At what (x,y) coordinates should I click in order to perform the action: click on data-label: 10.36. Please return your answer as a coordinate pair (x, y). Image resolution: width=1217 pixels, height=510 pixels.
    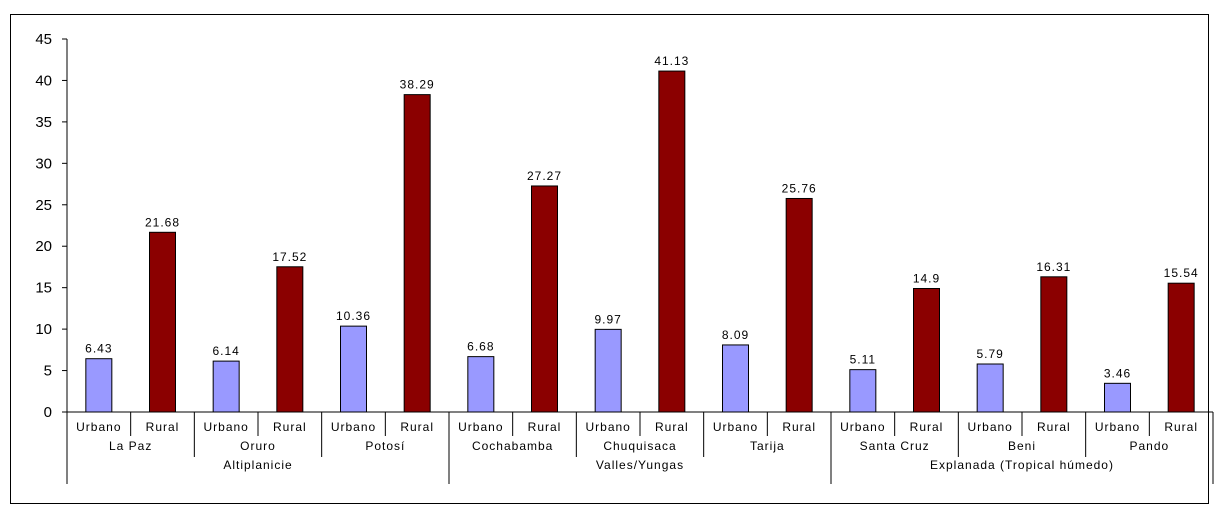
    Looking at the image, I should click on (353, 316).